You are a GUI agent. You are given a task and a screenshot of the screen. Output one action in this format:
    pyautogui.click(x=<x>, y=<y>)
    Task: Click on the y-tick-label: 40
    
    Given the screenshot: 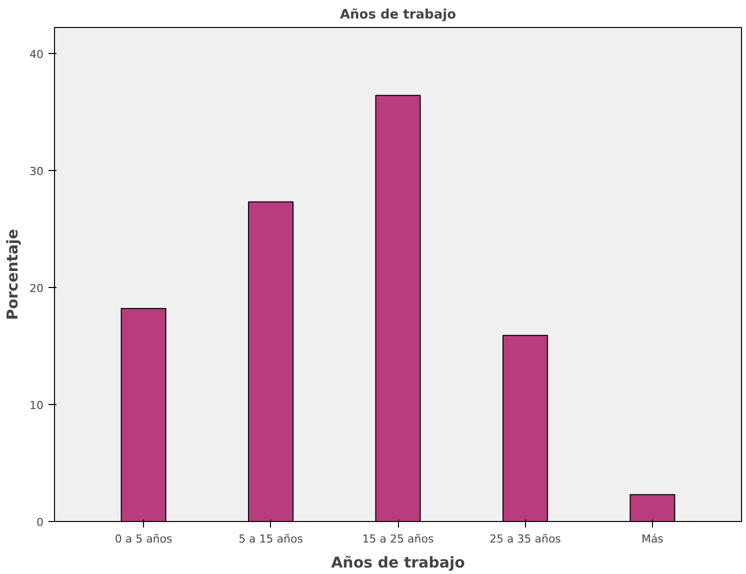 What is the action you would take?
    pyautogui.click(x=37, y=54)
    